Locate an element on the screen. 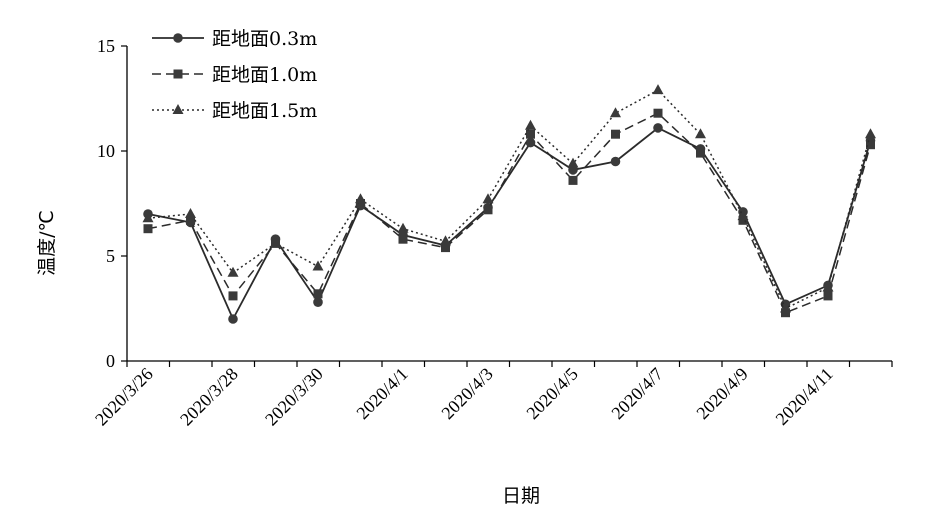  legend: 距地面0.3m 距地面1.0m 距地面1.5m is located at coordinates (234, 75).